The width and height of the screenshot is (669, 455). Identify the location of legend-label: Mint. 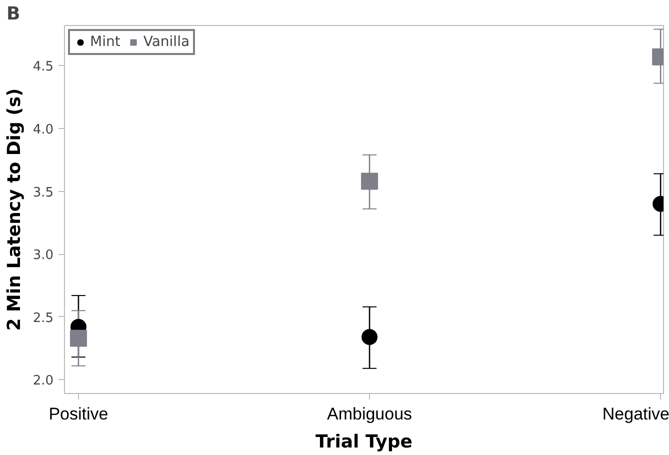
(105, 42).